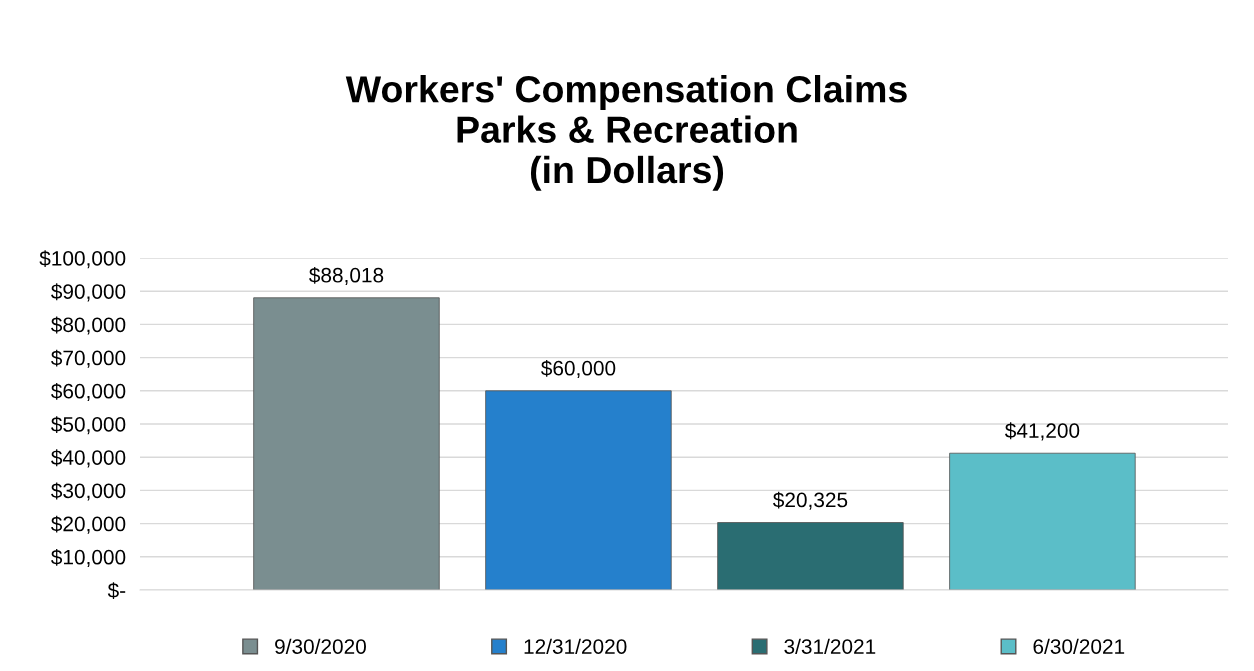 This screenshot has height=671, width=1254. What do you see at coordinates (88, 491) in the screenshot?
I see `y-tick-label: $30,000` at bounding box center [88, 491].